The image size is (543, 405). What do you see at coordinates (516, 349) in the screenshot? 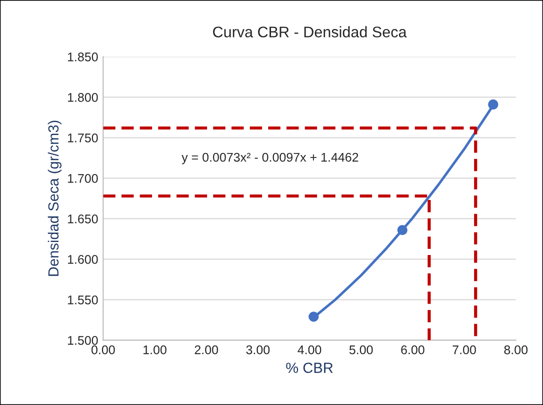
I see `x-tick-label: 8.00` at bounding box center [516, 349].